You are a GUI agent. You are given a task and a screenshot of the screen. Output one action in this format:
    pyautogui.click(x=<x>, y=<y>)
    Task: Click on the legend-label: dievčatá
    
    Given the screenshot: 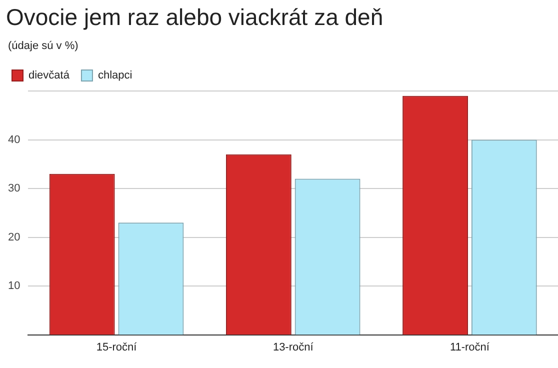 What is the action you would take?
    pyautogui.click(x=49, y=76)
    